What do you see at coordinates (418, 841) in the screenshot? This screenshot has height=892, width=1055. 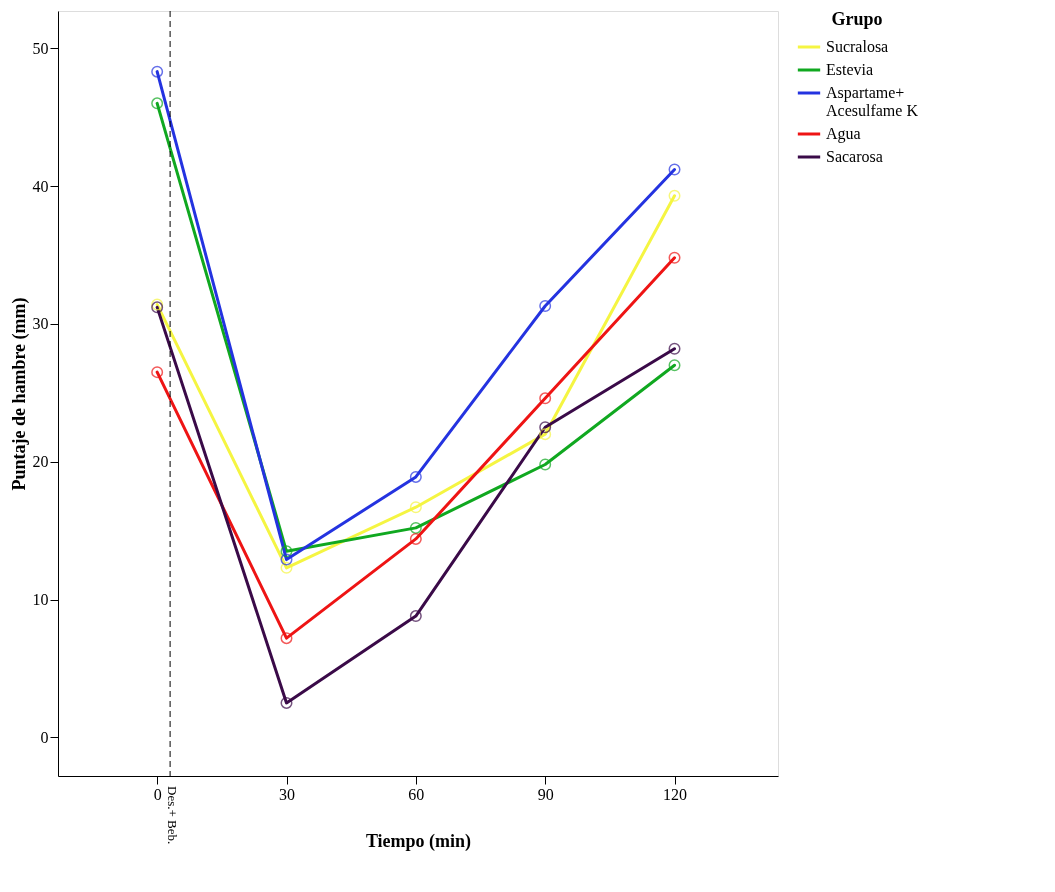 I see `x-axis-title: Tiempo (min)` at bounding box center [418, 841].